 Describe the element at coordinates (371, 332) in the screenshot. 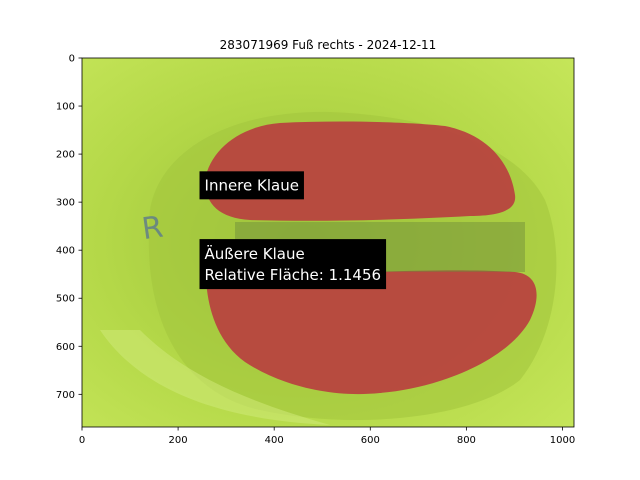

I see `outer-claw-region` at that location.